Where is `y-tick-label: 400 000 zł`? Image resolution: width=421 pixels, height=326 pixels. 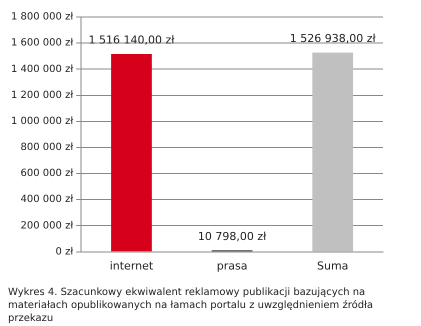 y-tick-label: 400 000 zł is located at coordinates (47, 200).